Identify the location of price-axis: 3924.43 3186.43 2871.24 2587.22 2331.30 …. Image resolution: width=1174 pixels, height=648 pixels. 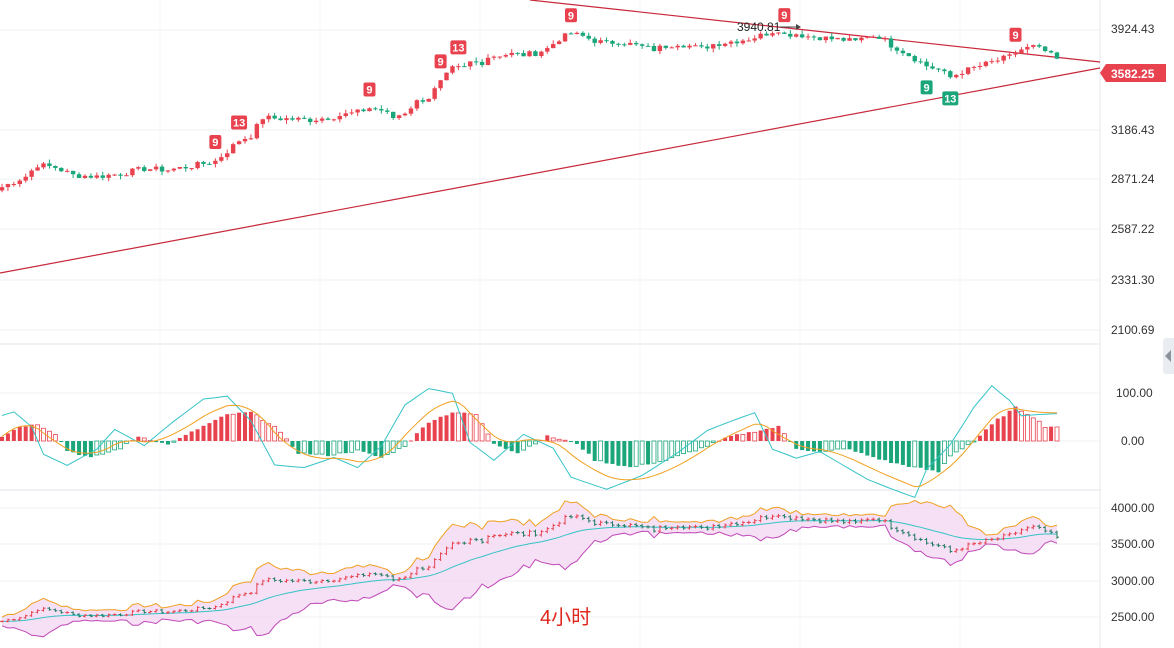
(1133, 323).